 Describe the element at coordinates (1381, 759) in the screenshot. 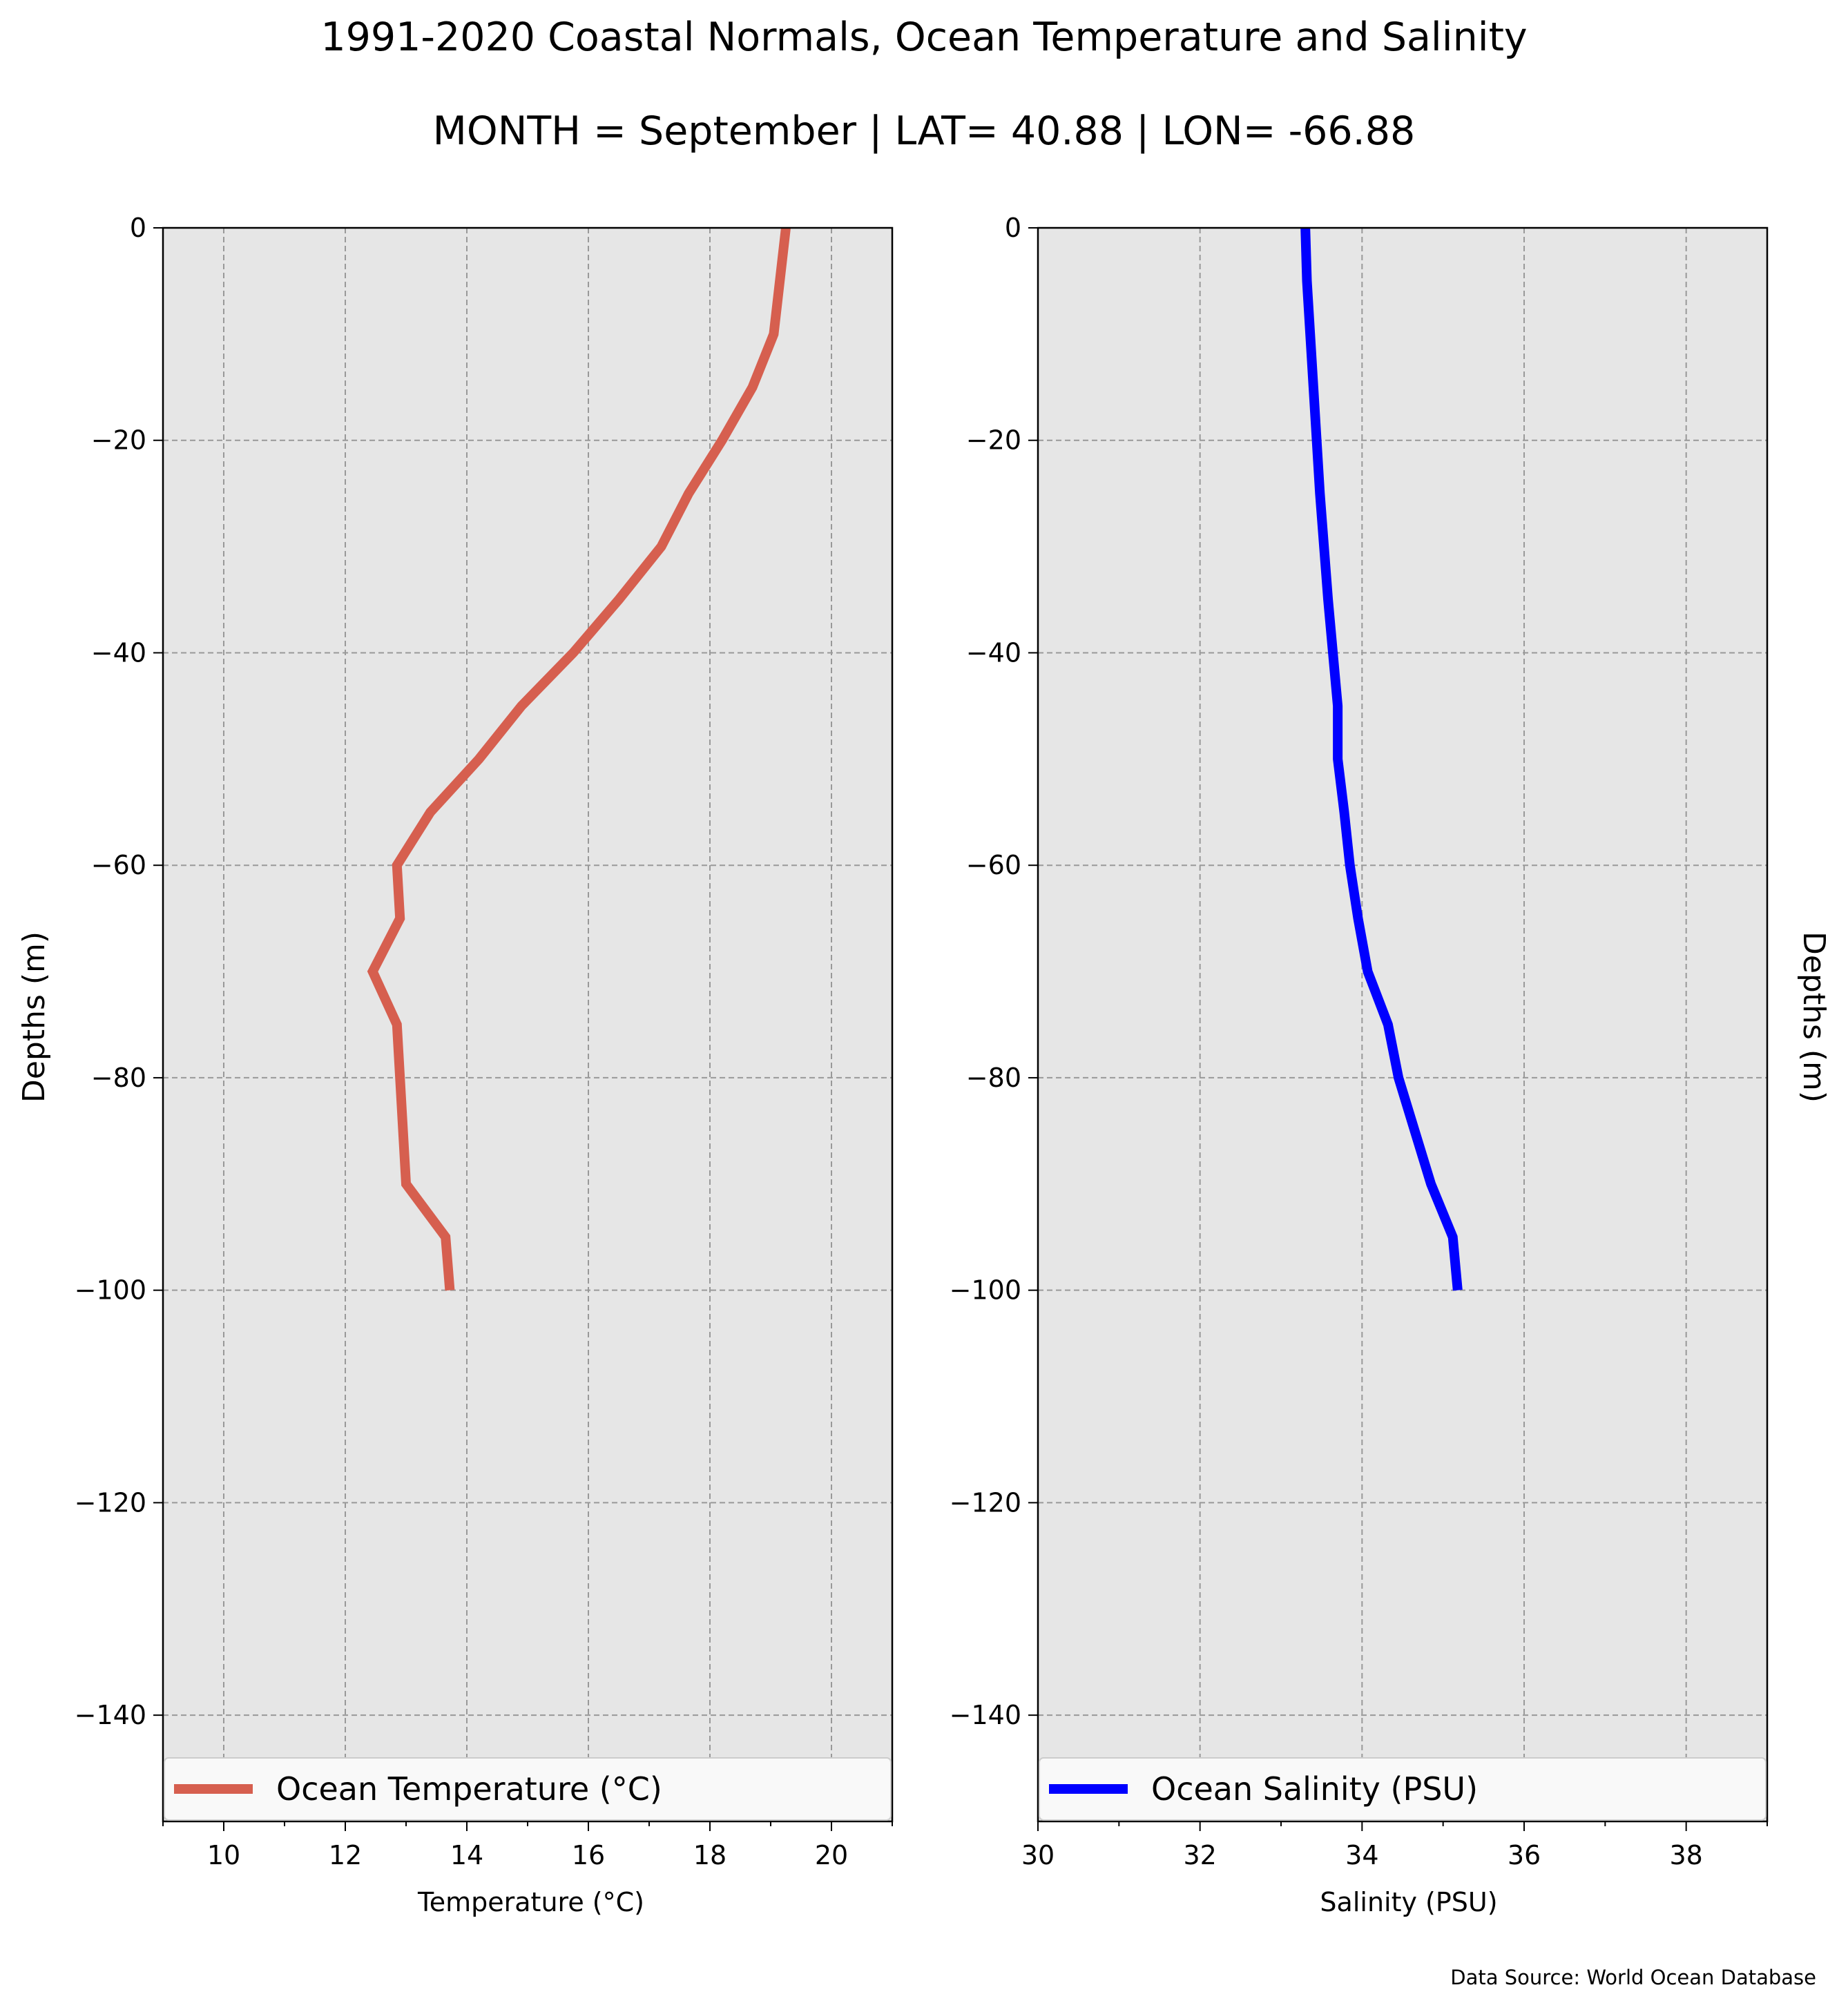

I see `sal-series-line` at that location.